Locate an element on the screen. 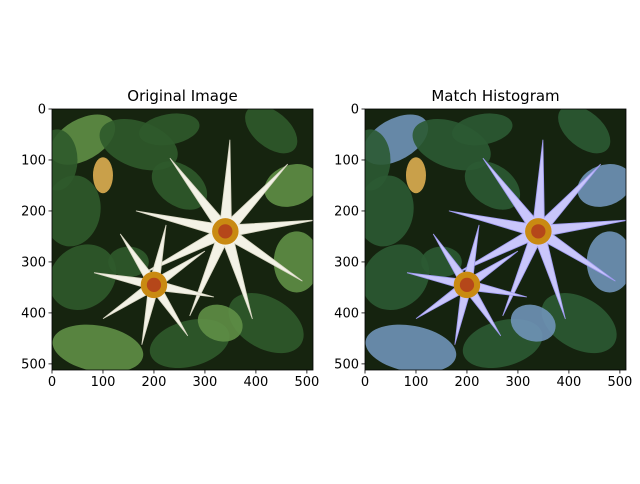 The height and width of the screenshot is (484, 640). y-tick-label: 500 is located at coordinates (346, 364).